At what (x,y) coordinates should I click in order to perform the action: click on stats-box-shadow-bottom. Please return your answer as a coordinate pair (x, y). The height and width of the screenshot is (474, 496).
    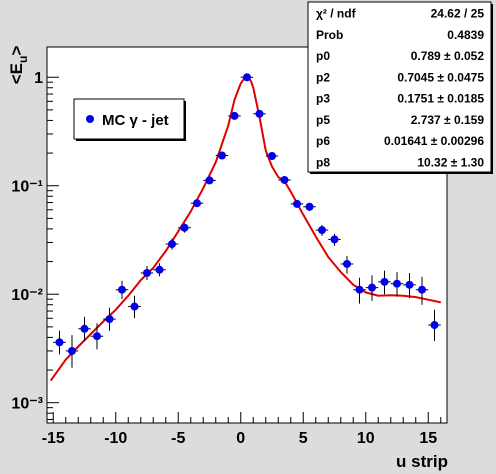
    Looking at the image, I should click on (401, 173).